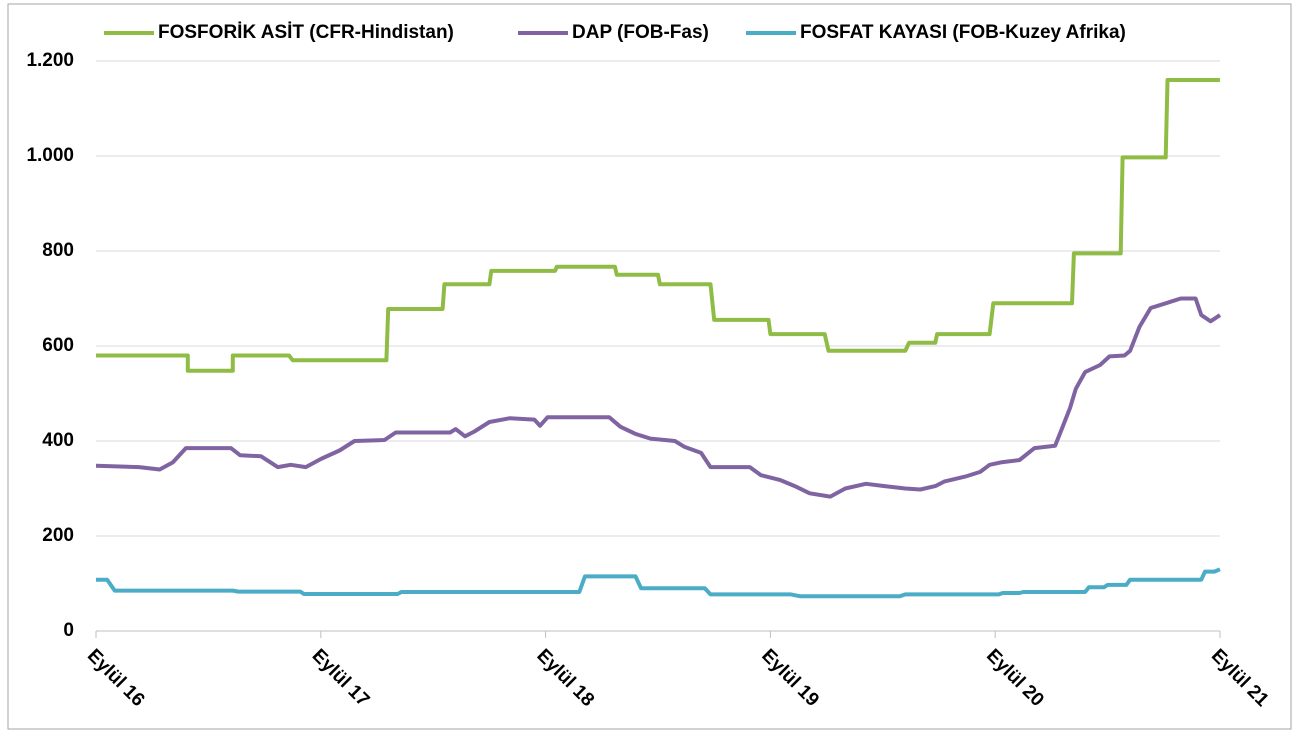 This screenshot has width=1297, height=740. Describe the element at coordinates (68, 630) in the screenshot. I see `y-tick-label: 0` at that location.